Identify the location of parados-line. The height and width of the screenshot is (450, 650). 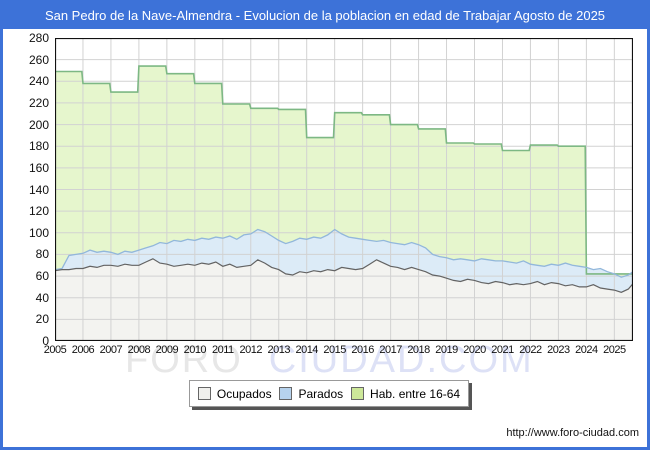
(344, 253).